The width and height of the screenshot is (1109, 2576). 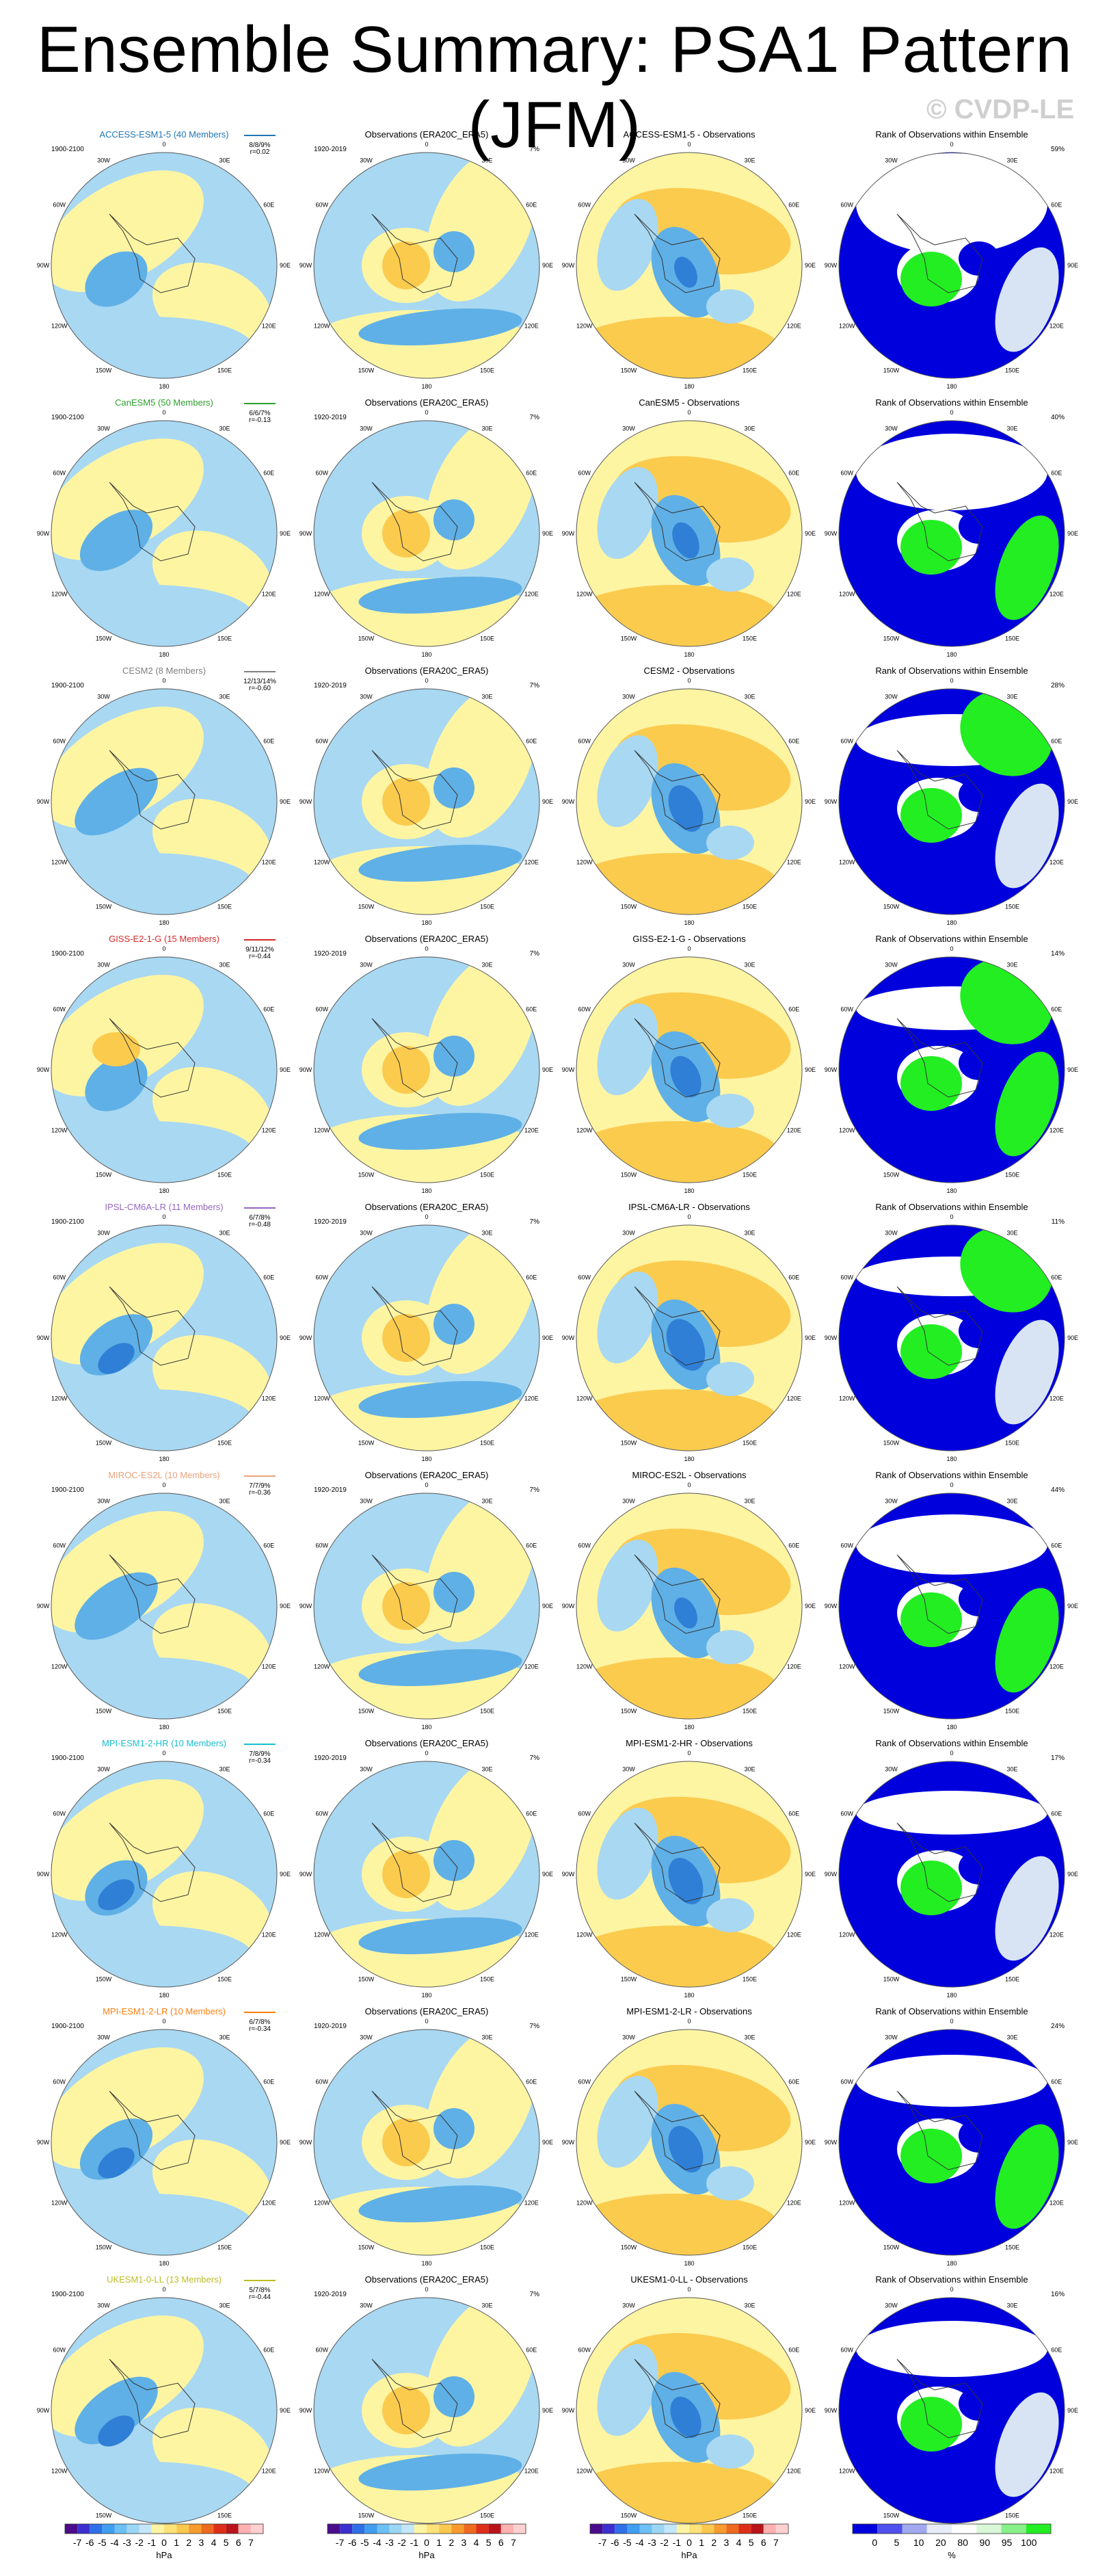 I want to click on longitude-label: 30W, so click(x=103, y=428).